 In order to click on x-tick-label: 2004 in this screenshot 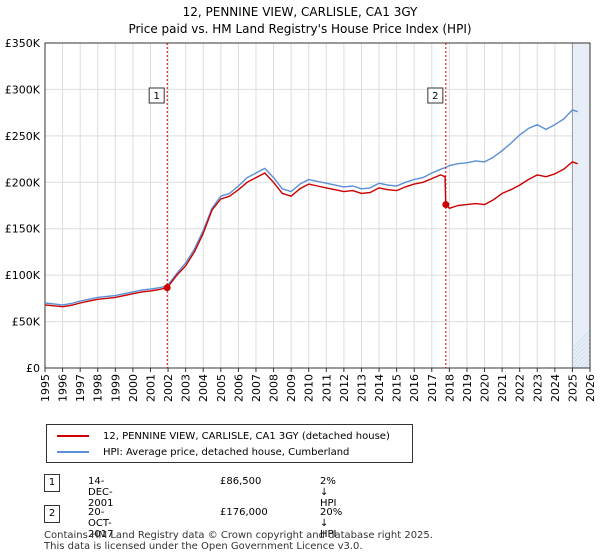, I will do `click(203, 388)`.